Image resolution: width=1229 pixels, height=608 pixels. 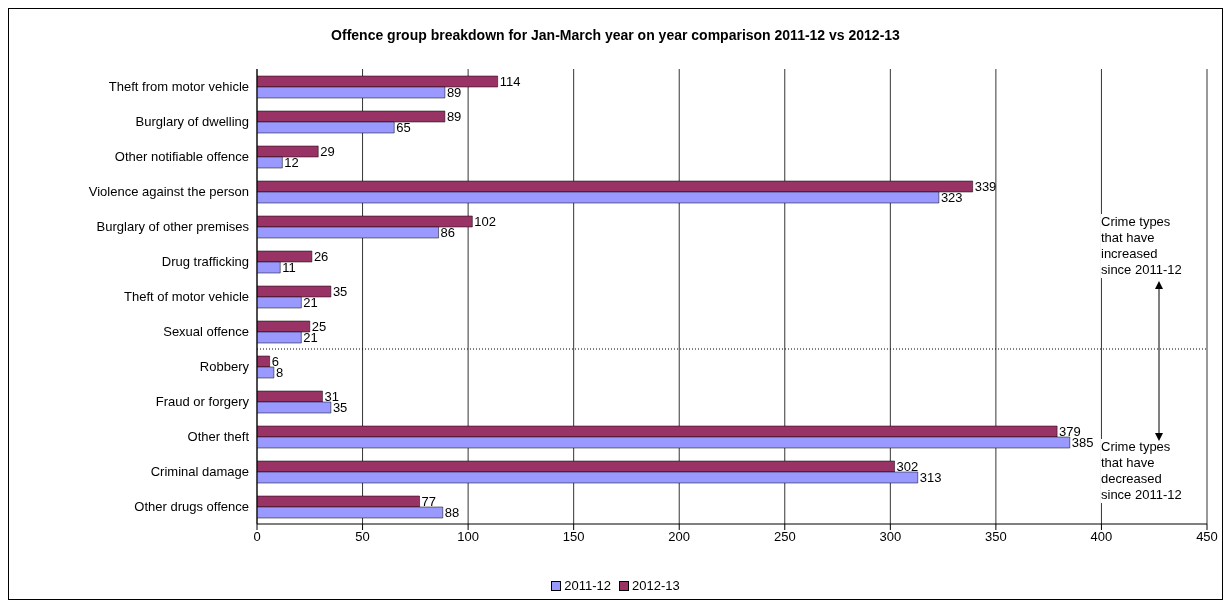 What do you see at coordinates (448, 233) in the screenshot?
I see `data-label: 86` at bounding box center [448, 233].